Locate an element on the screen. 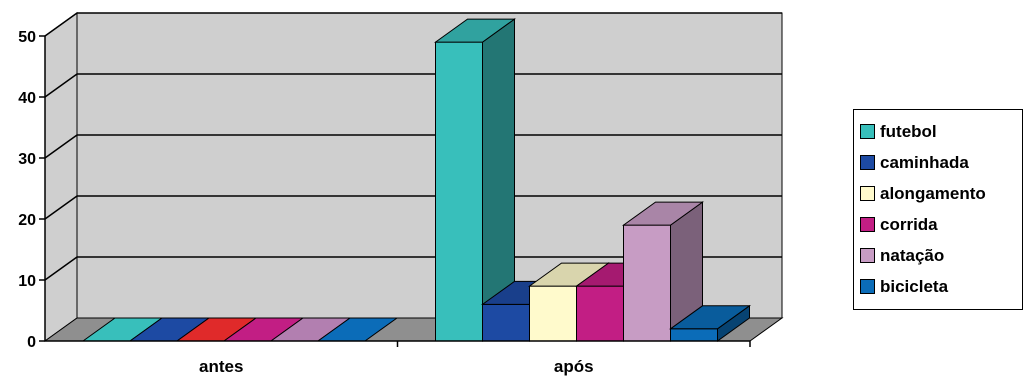  legend-label: bicicleta is located at coordinates (914, 286).